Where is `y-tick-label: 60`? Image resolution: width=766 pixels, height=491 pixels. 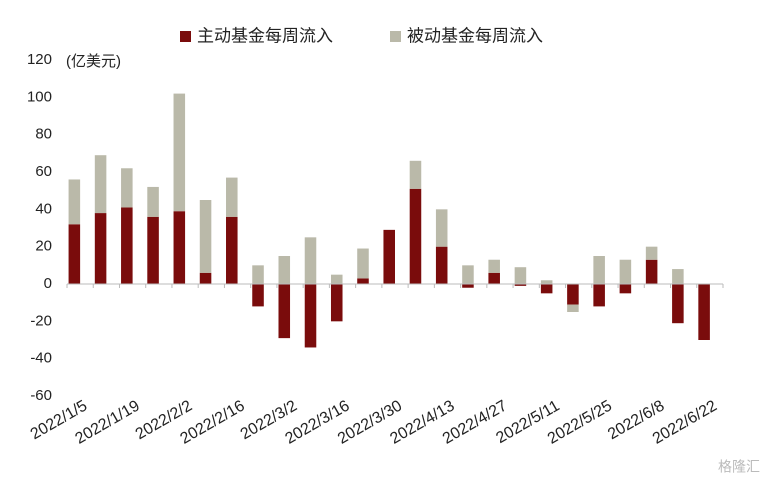 y-tick-label: 60 is located at coordinates (43, 171).